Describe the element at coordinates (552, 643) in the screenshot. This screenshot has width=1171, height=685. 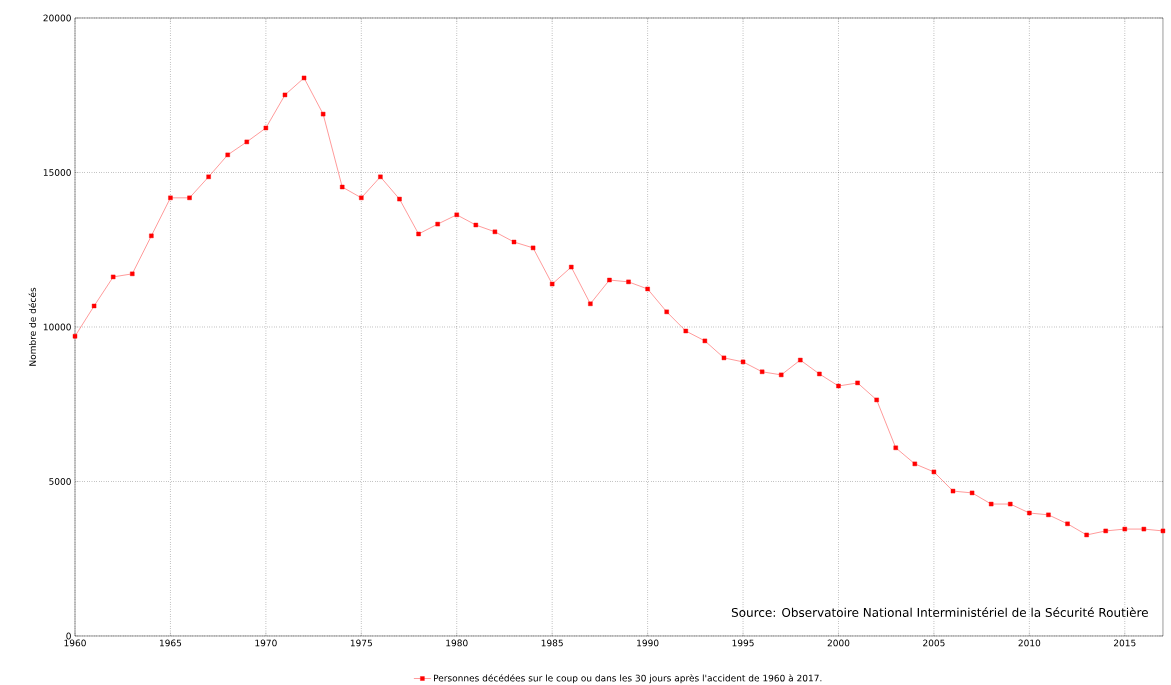
I see `x-tick-label: 1985` at that location.